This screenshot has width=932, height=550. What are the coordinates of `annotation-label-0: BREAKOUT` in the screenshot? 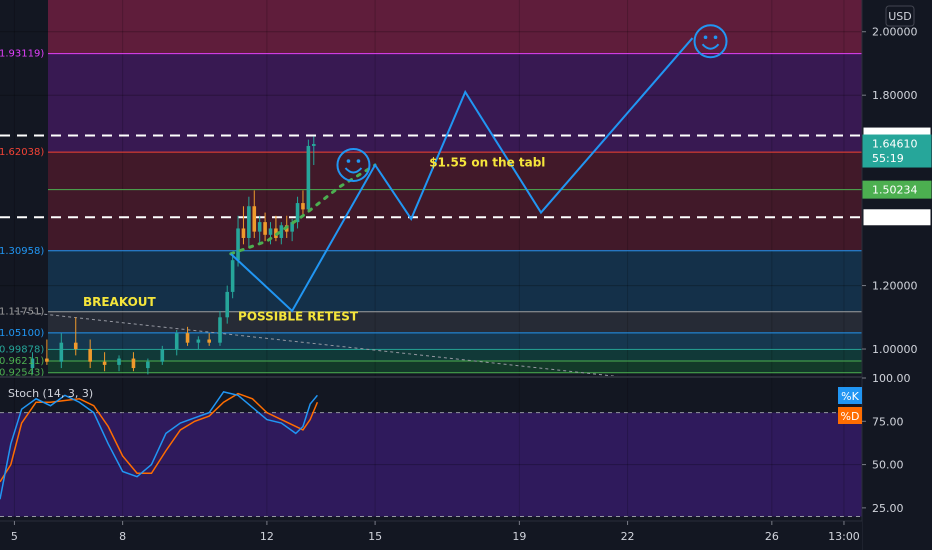 It's located at (120, 302).